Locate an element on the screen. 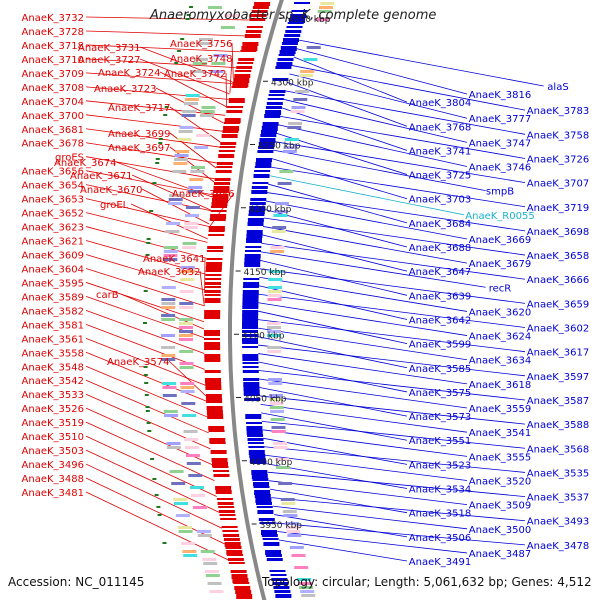 This screenshot has width=600, height=600. gene-label: AnaeK_3659 is located at coordinates (558, 304).